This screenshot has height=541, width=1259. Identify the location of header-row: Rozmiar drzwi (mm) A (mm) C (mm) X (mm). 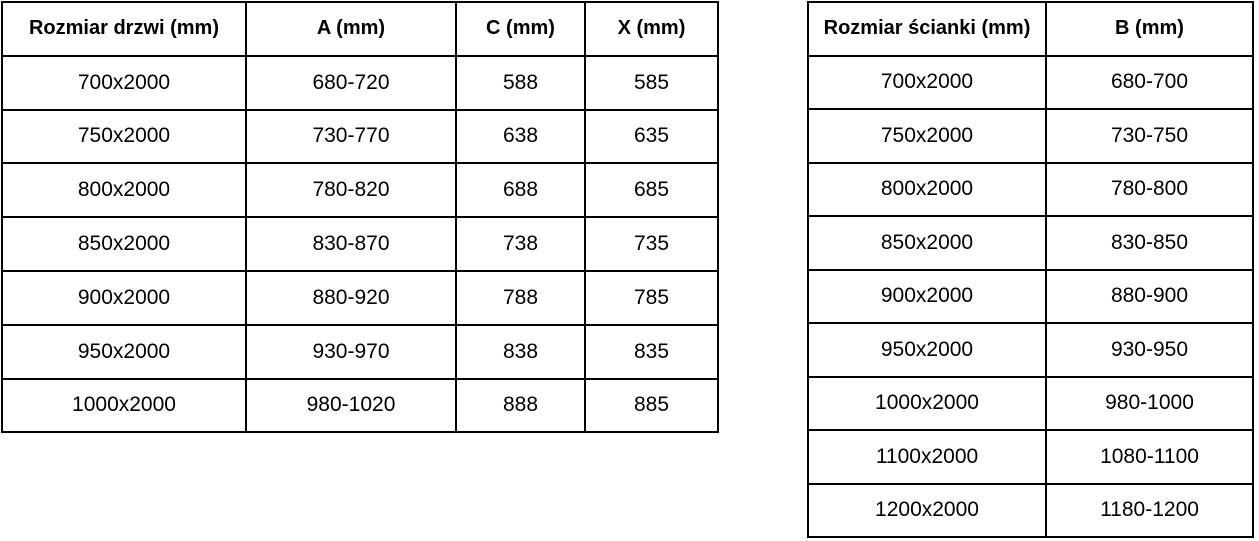
(360, 29).